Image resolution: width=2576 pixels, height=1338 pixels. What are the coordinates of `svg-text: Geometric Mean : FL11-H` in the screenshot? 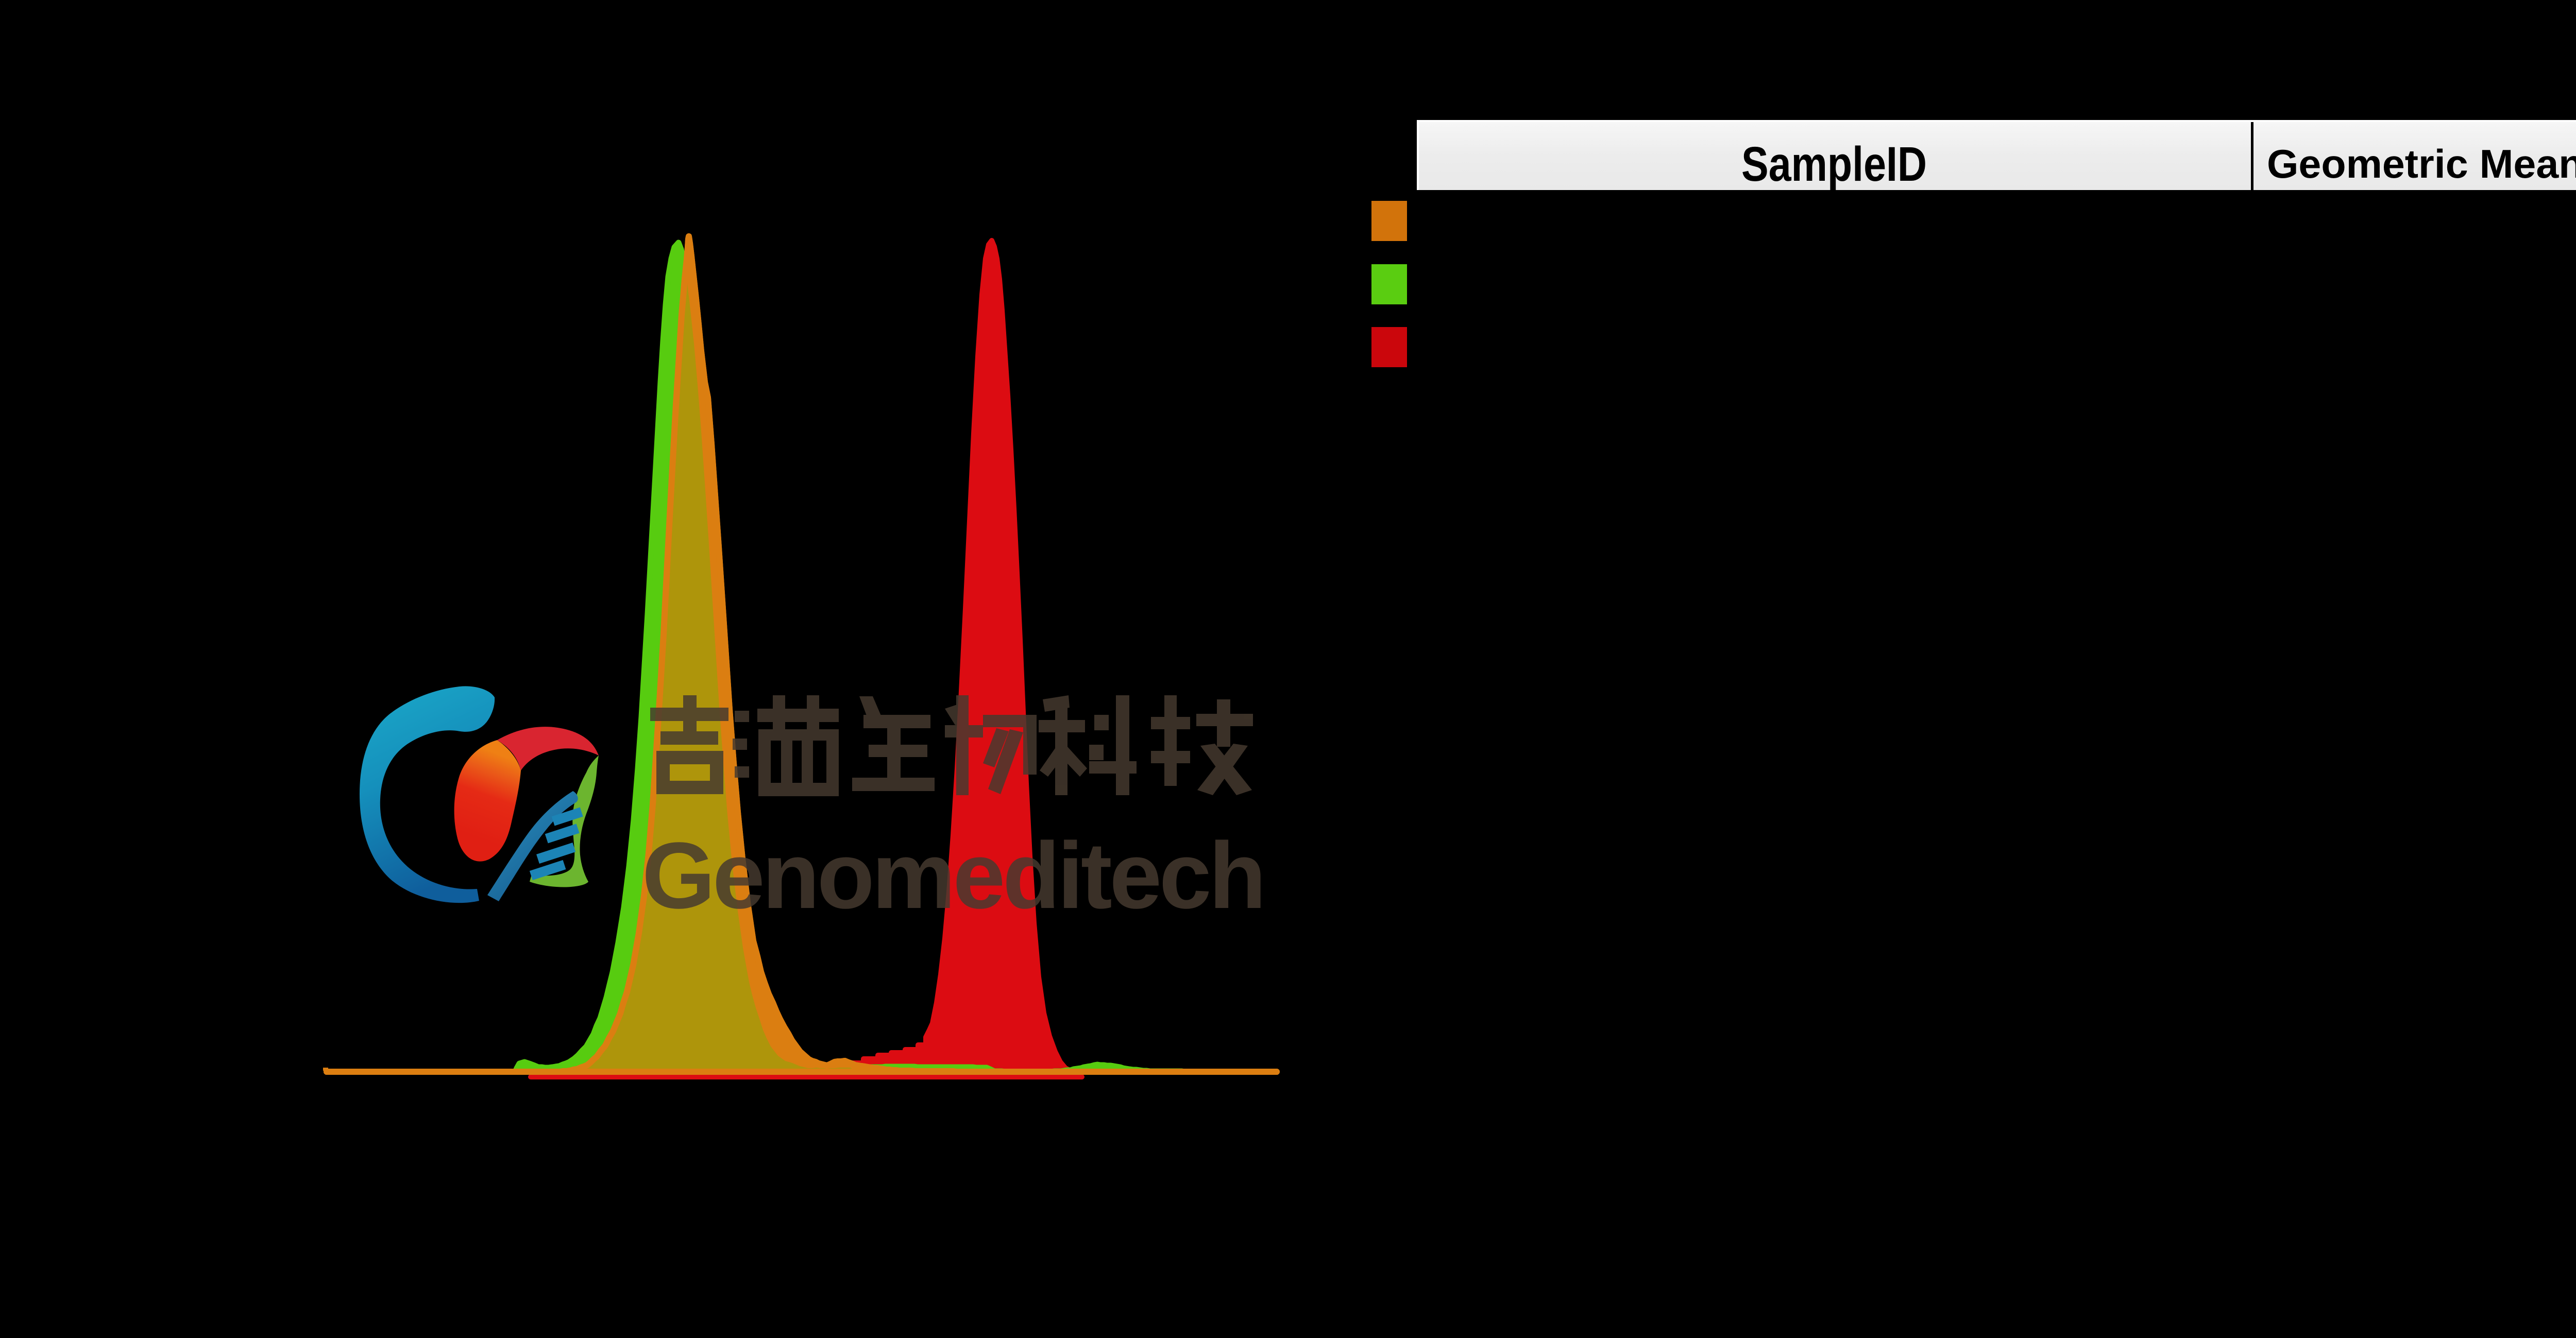 It's located at (2421, 163).